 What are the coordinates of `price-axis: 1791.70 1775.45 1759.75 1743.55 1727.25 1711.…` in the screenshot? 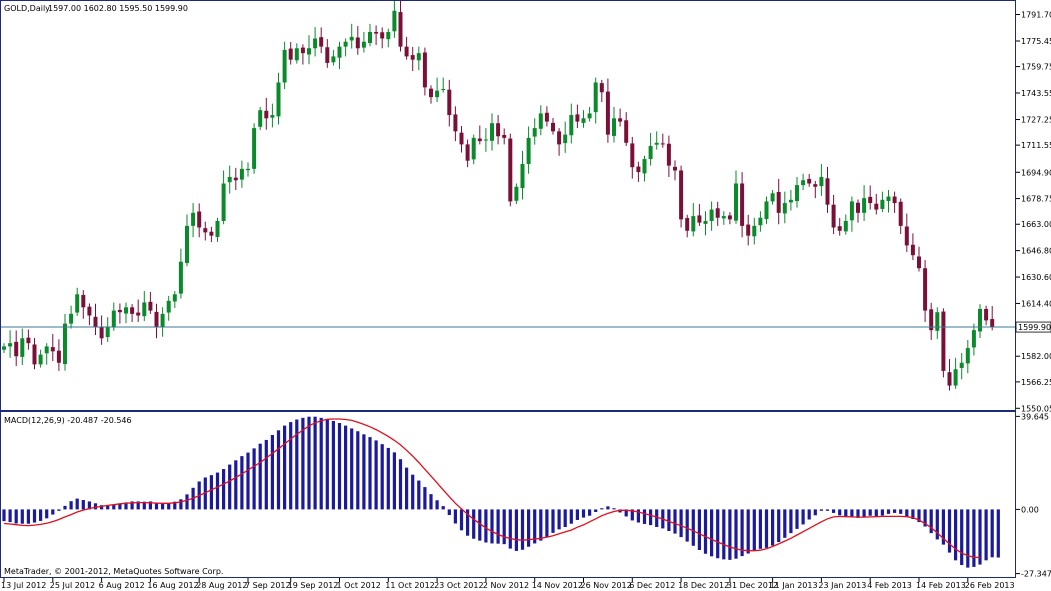 It's located at (1033, 212).